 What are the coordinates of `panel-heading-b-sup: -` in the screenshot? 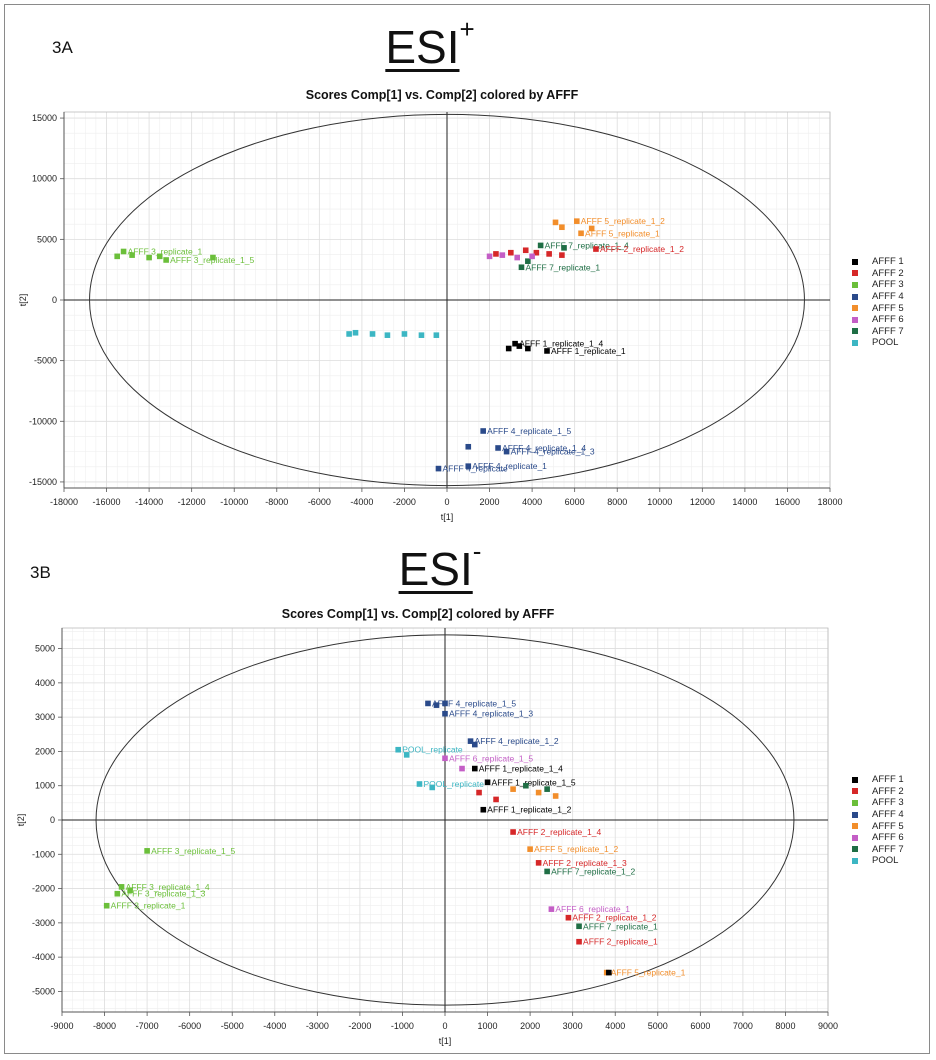 It's located at (477, 551).